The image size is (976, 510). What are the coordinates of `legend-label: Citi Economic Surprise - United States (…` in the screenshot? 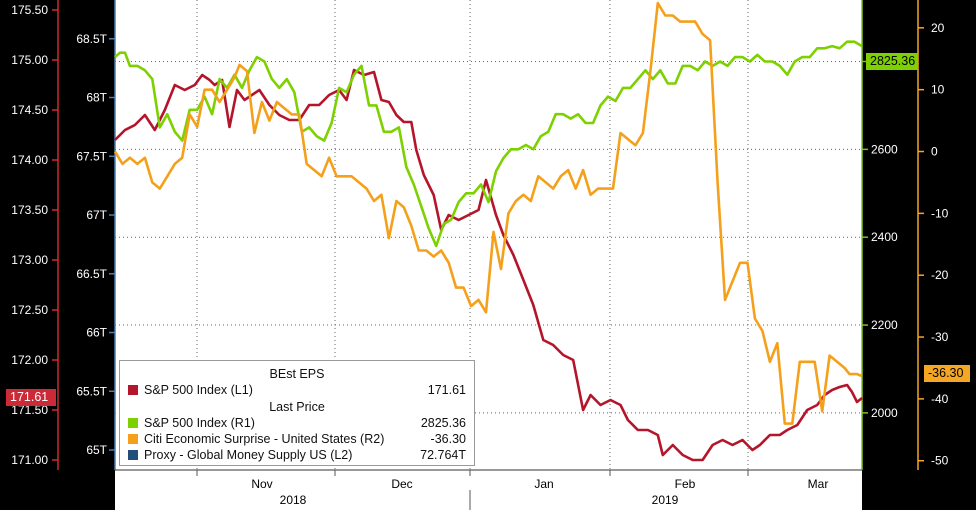 It's located at (264, 439).